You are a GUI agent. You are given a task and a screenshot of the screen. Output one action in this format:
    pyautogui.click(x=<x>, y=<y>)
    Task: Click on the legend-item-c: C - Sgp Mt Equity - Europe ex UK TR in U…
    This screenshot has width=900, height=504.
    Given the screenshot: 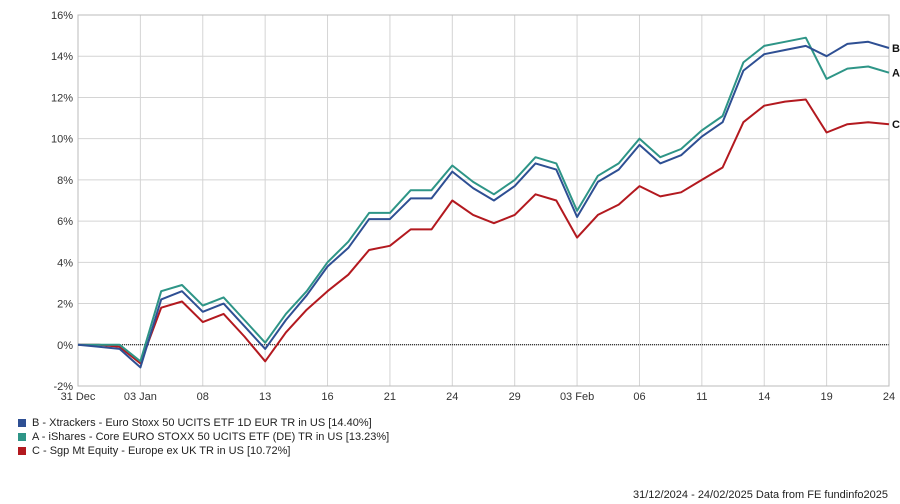 What is the action you would take?
    pyautogui.click(x=203, y=451)
    